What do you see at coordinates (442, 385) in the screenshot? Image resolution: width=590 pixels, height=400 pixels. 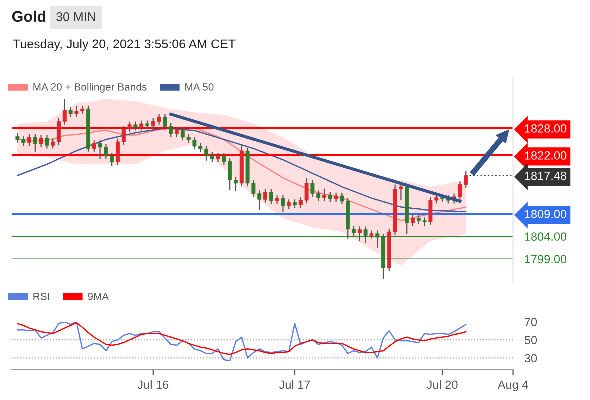 I see `x-tick-label: Jul 20` at bounding box center [442, 385].